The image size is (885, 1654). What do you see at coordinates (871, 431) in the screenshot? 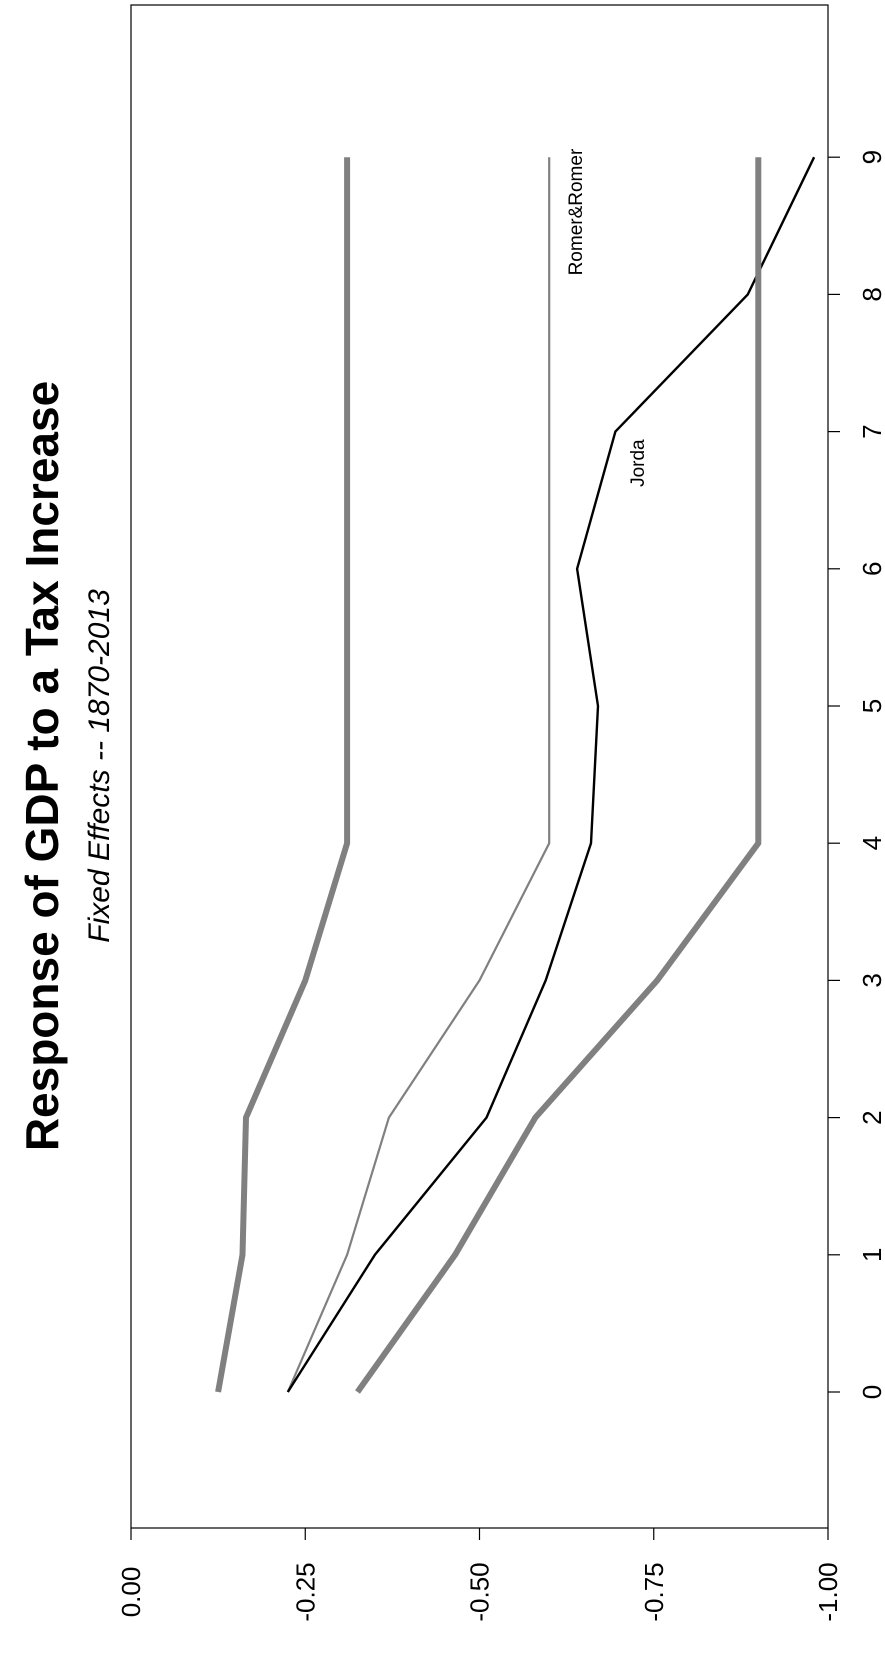
I see `x-tick-label: 7` at bounding box center [871, 431].